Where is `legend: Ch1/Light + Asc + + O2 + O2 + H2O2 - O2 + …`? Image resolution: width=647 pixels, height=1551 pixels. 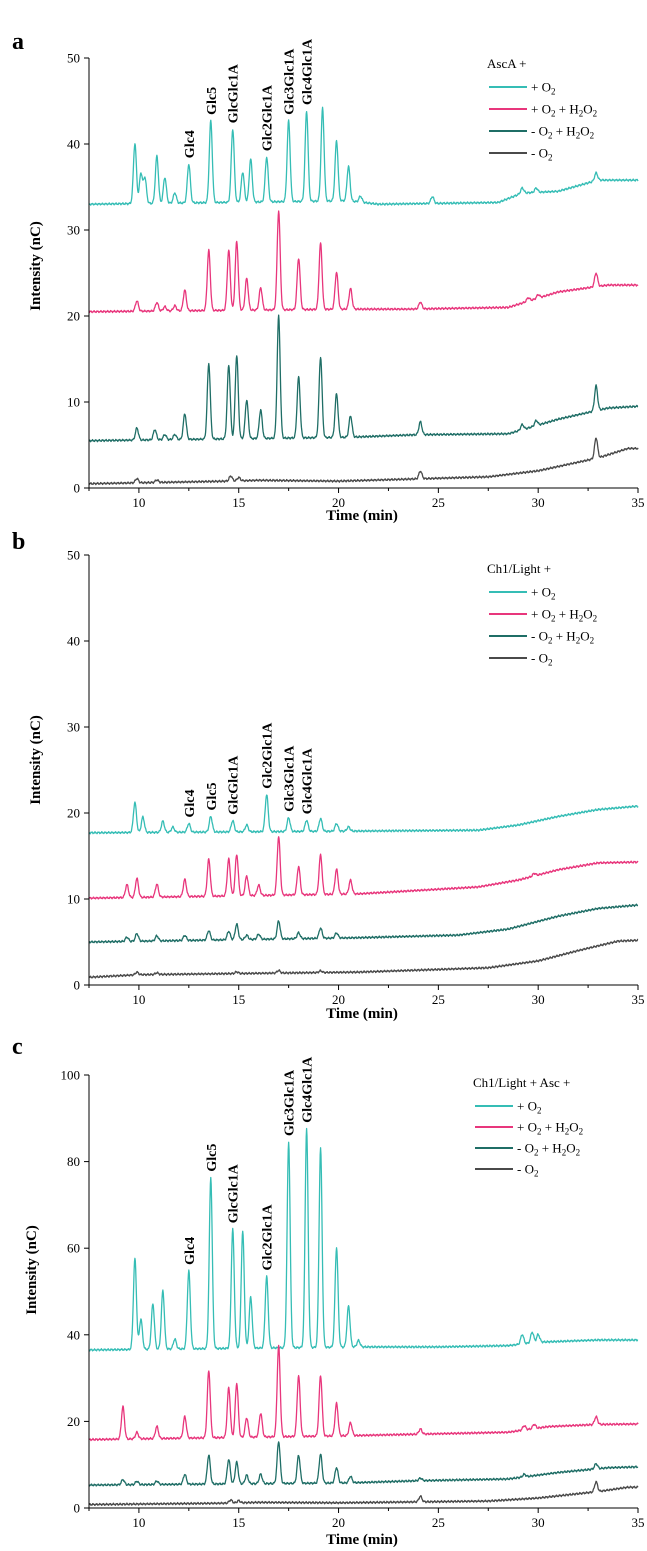 legend: Ch1/Light + Asc + + O2 + O2 + H2O2 - O2 + … is located at coordinates (528, 1127).